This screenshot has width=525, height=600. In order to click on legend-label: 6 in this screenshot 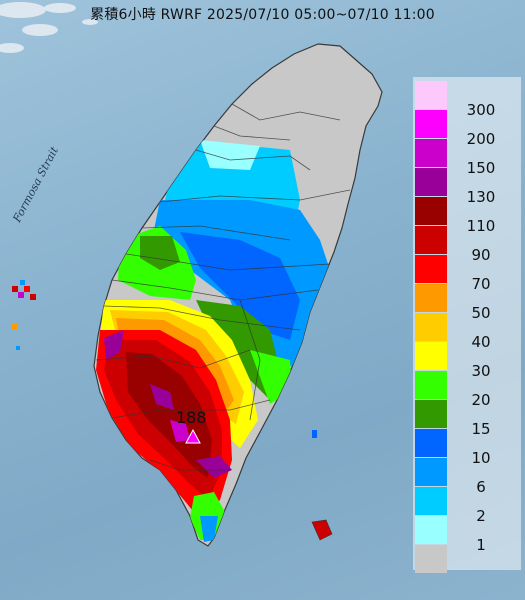, I will do `click(481, 487)`.